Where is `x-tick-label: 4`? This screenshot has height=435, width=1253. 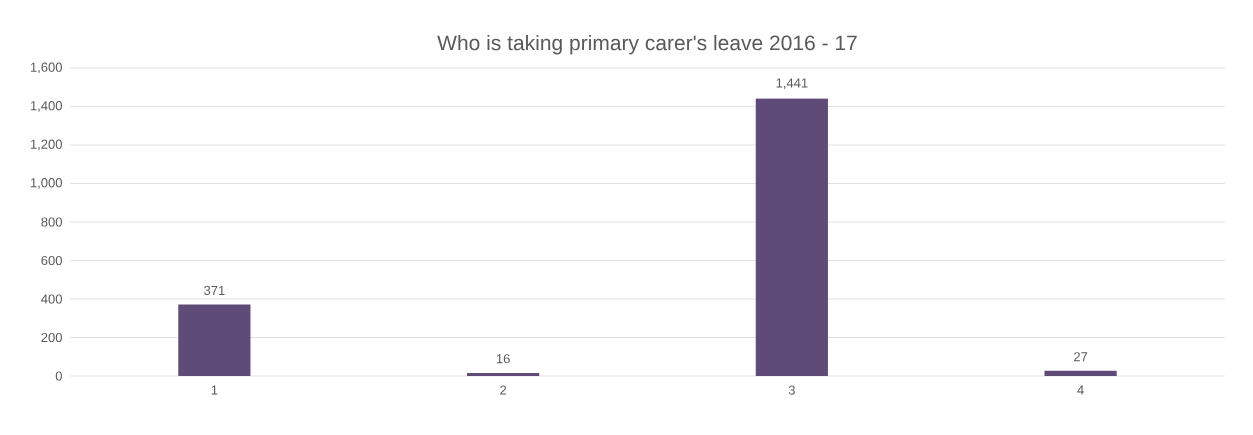 x-tick-label: 4 is located at coordinates (1080, 390).